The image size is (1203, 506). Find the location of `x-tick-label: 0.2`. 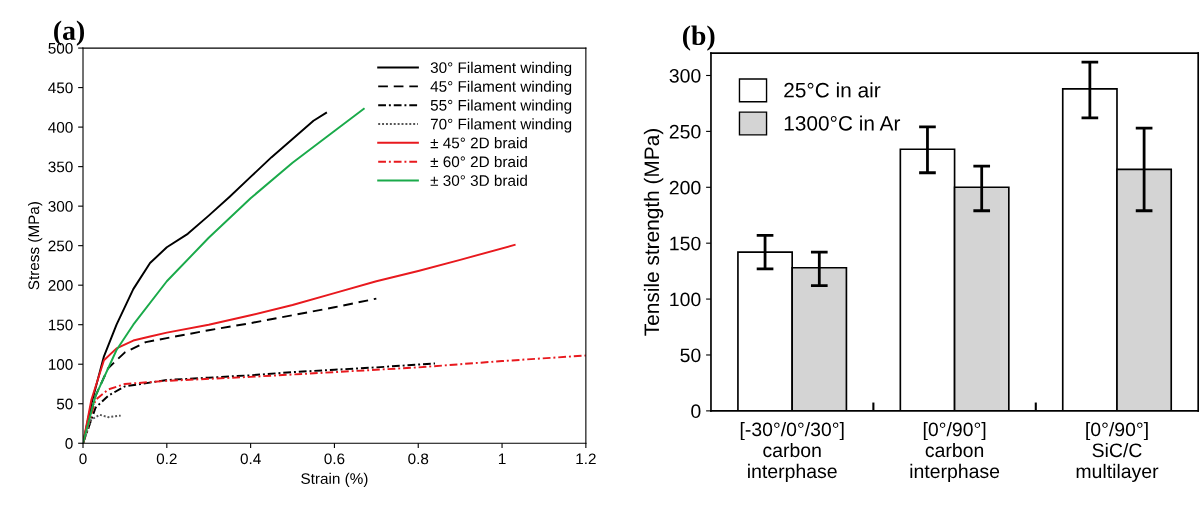

x-tick-label: 0.2 is located at coordinates (166, 459).